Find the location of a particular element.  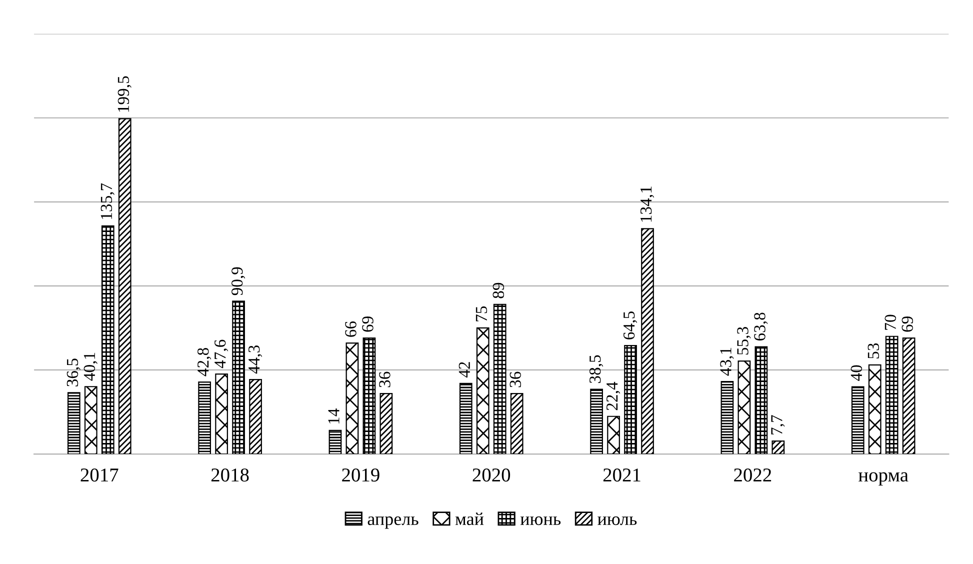

data-label: 7,7 is located at coordinates (778, 424).